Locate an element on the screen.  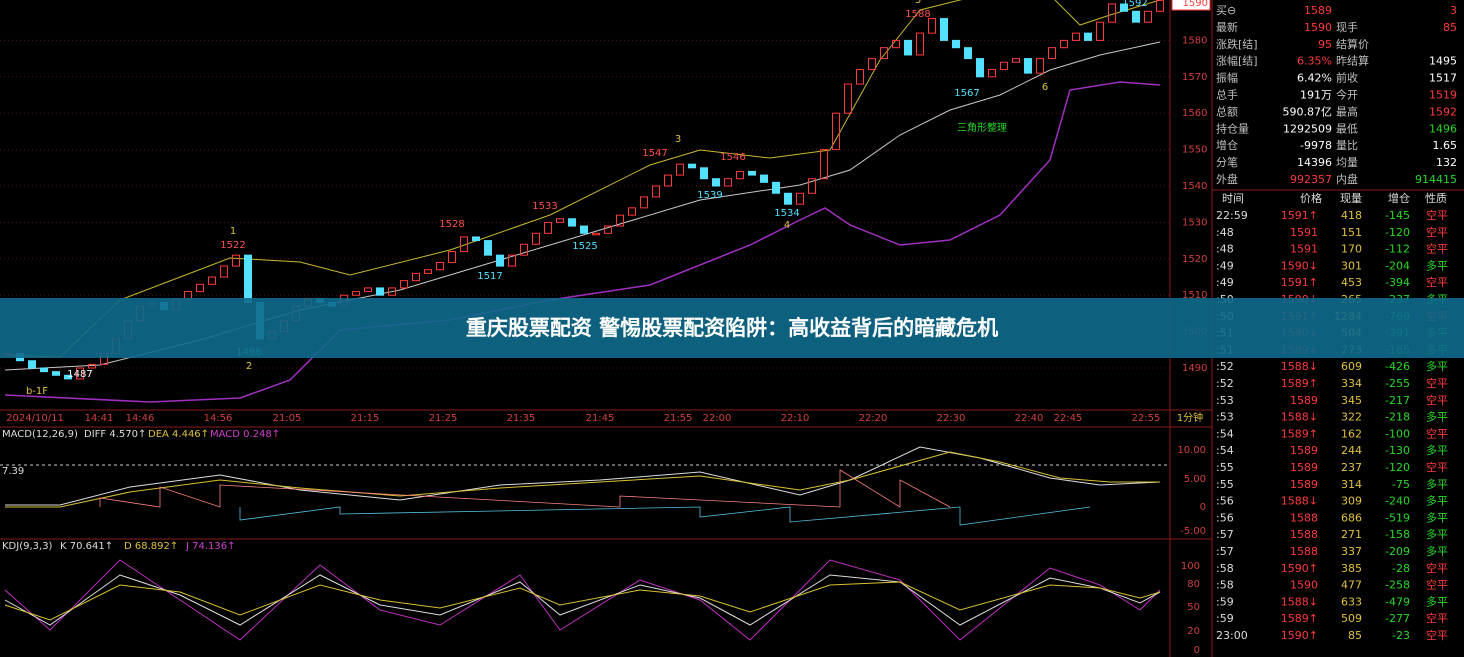
trade-cell: :49 is located at coordinates (1225, 282).